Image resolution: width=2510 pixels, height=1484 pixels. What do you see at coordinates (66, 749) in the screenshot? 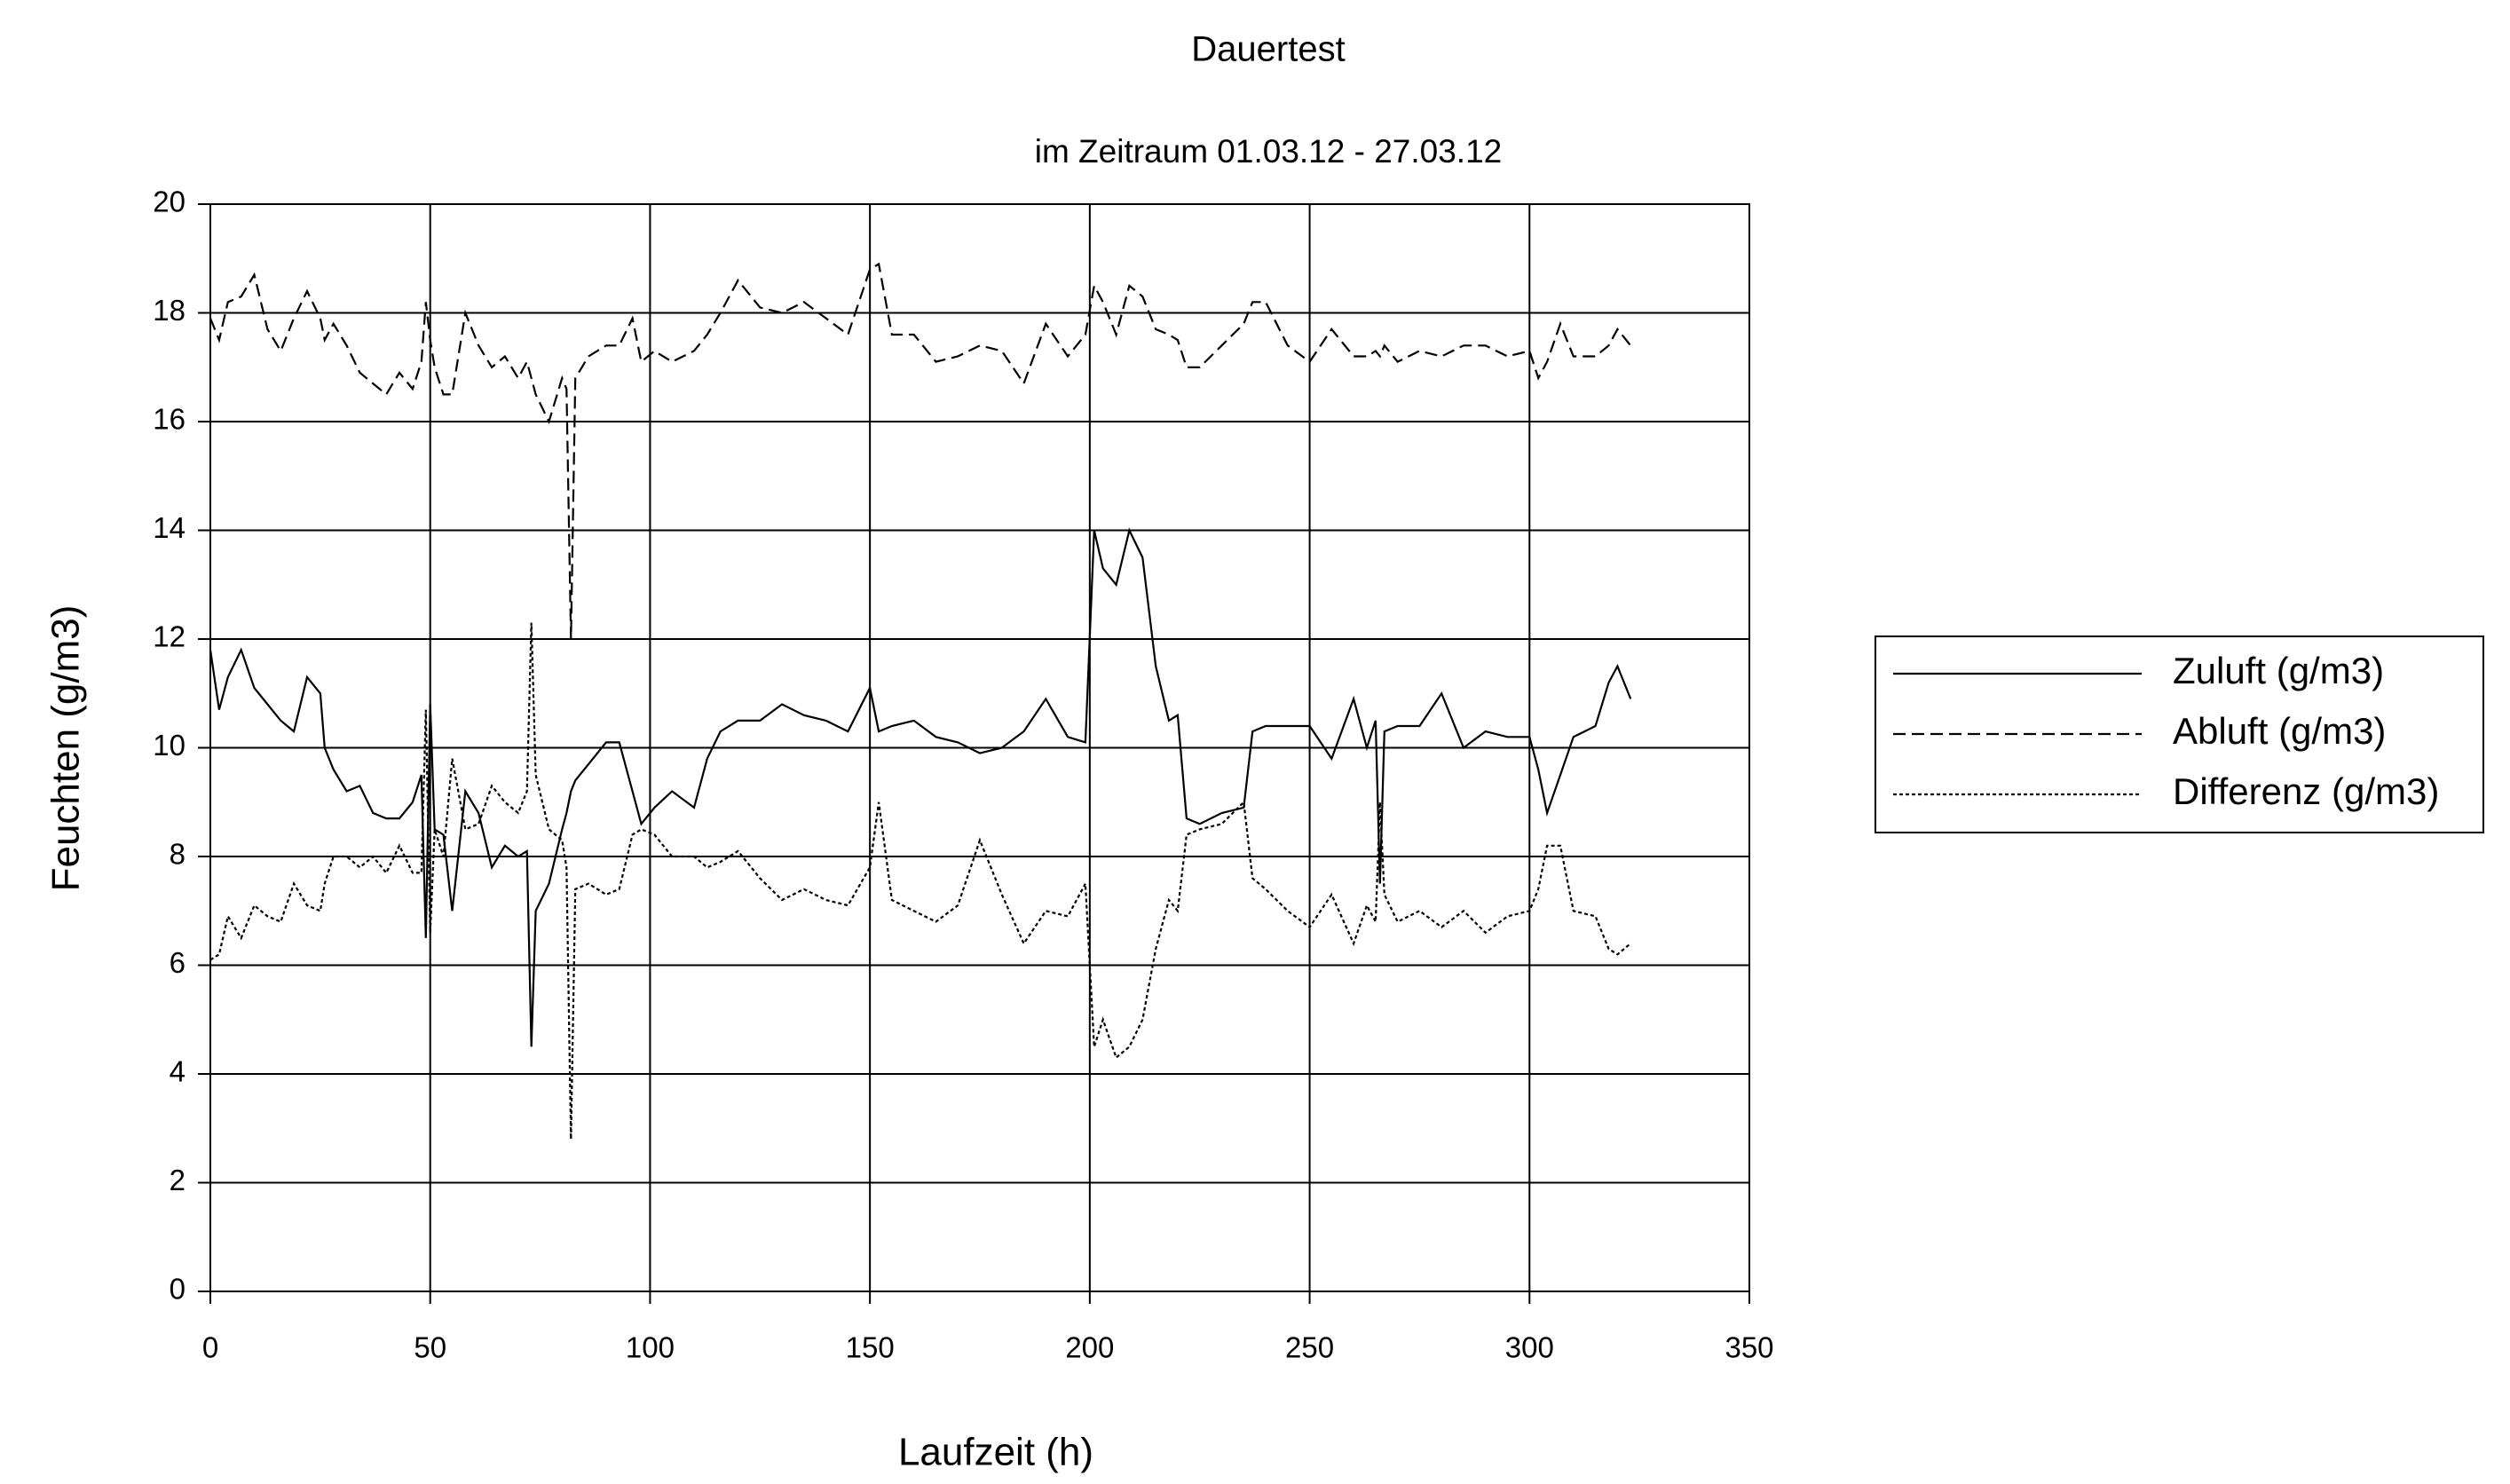
I see `y-axis-label: Feuchten (g/m3)` at bounding box center [66, 749].